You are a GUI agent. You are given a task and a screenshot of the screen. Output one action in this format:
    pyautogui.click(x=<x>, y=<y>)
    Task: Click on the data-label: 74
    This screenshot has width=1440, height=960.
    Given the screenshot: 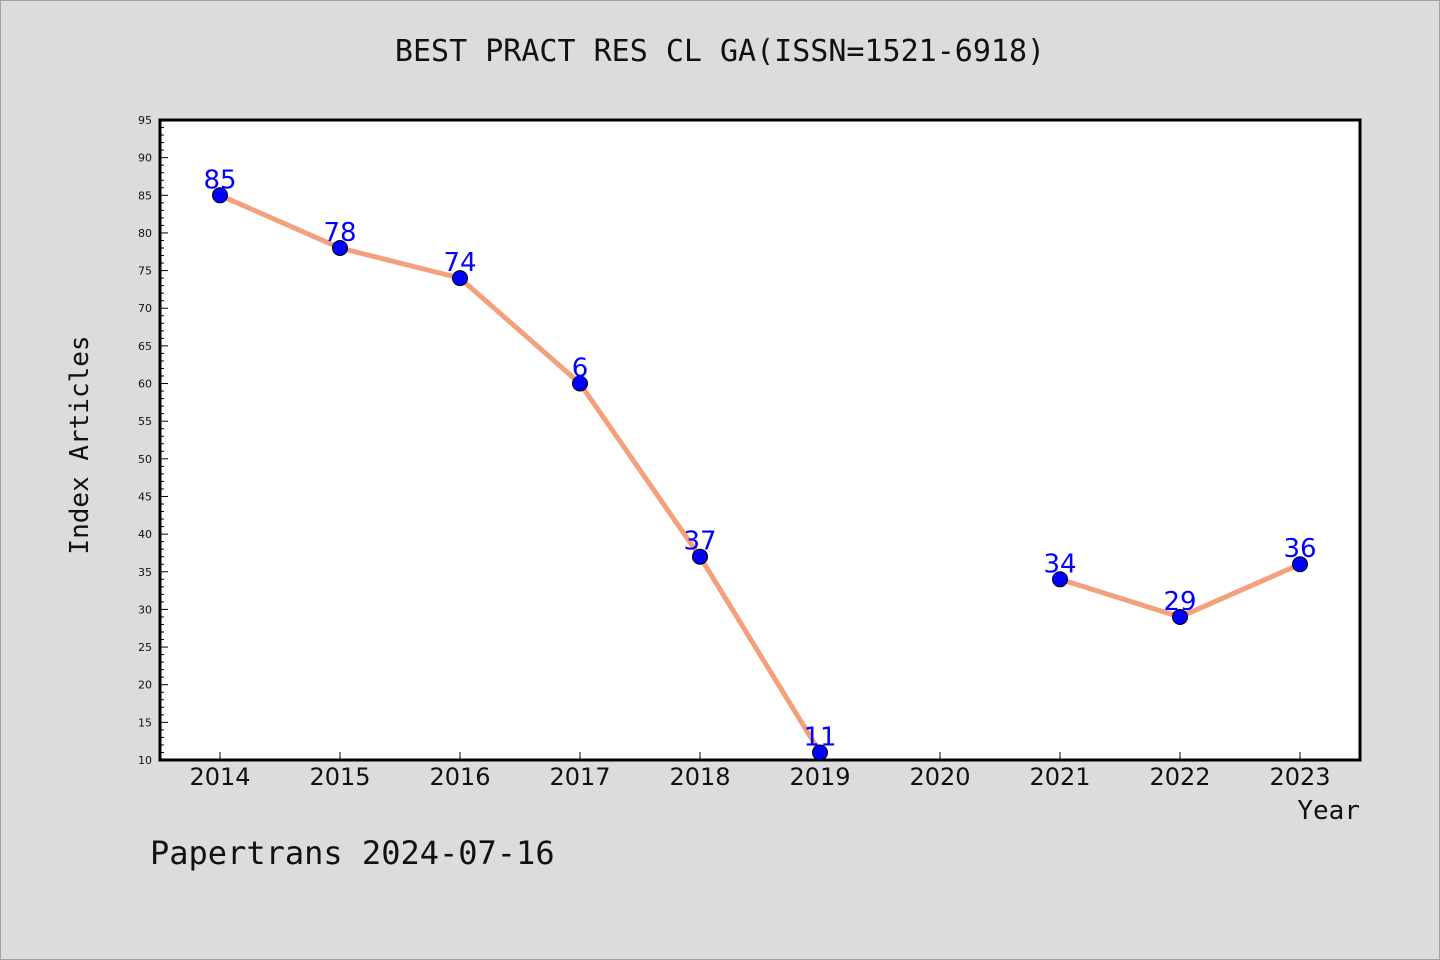 What is the action you would take?
    pyautogui.click(x=459, y=263)
    